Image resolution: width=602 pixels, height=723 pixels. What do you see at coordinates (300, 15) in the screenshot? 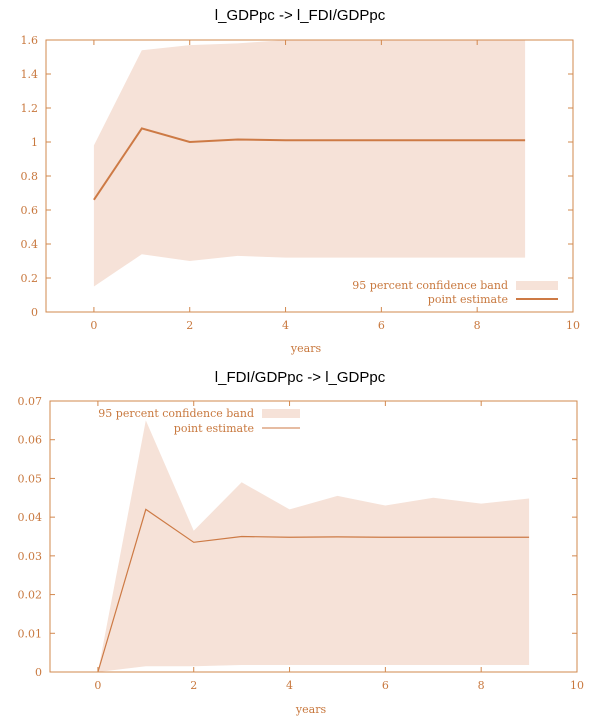
I see `chart-1-title: l_GDPpc -> l_FDI/GDPpc` at bounding box center [300, 15].